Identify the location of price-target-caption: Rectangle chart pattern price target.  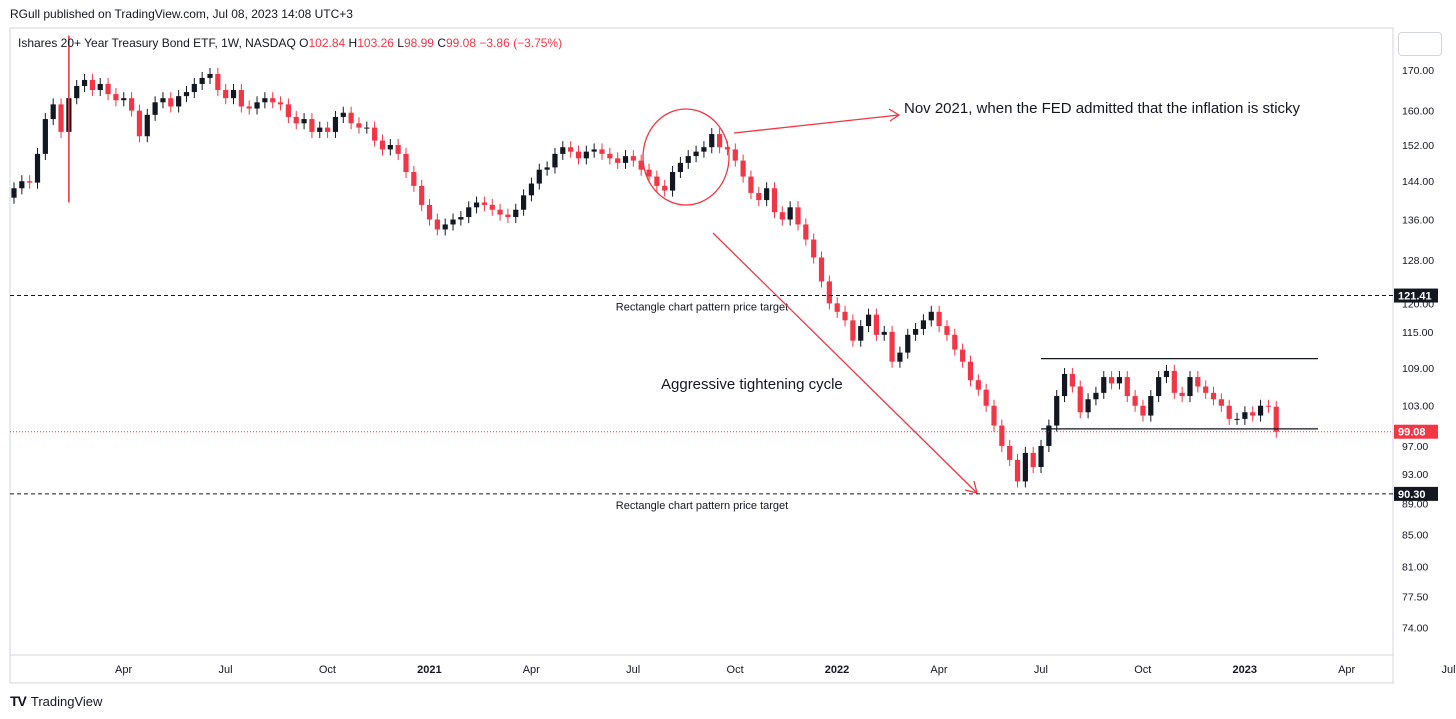
(702, 308).